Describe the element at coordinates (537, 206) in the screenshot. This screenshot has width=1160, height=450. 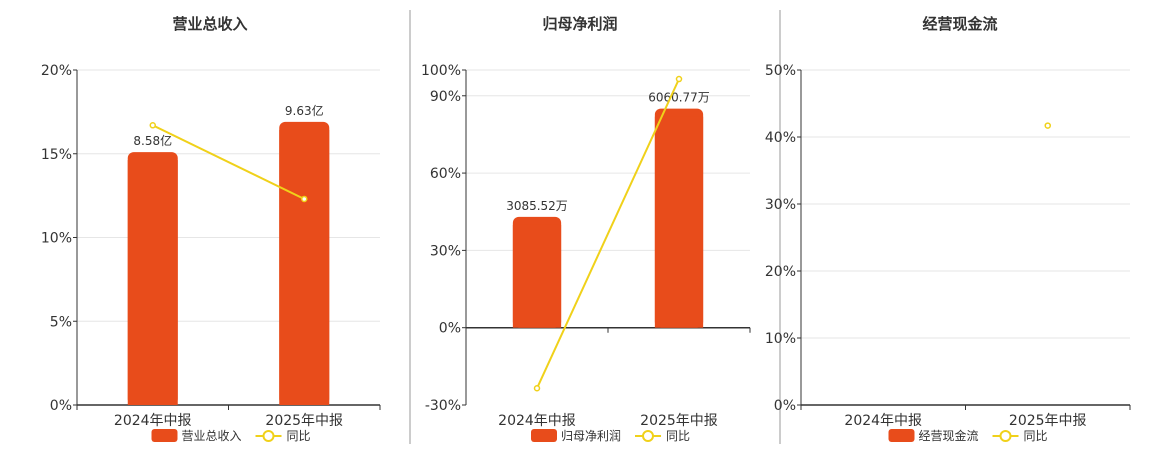
I see `bar-data-label: 3085.52万` at that location.